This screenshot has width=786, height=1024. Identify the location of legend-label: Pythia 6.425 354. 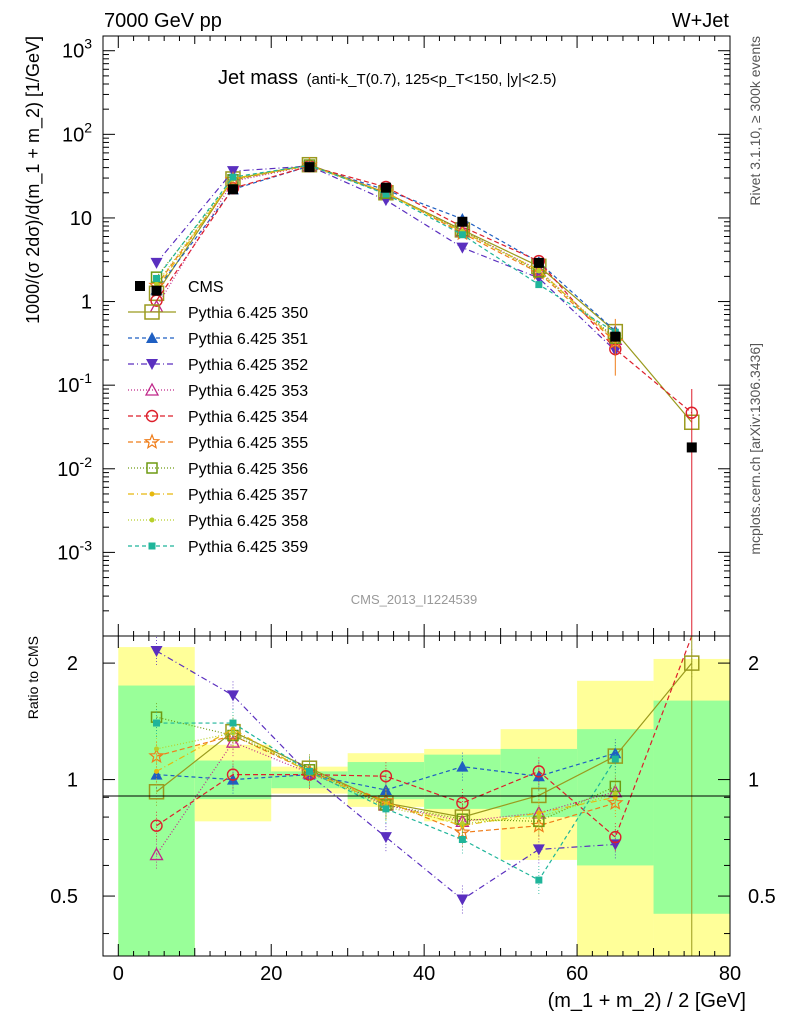
(248, 417).